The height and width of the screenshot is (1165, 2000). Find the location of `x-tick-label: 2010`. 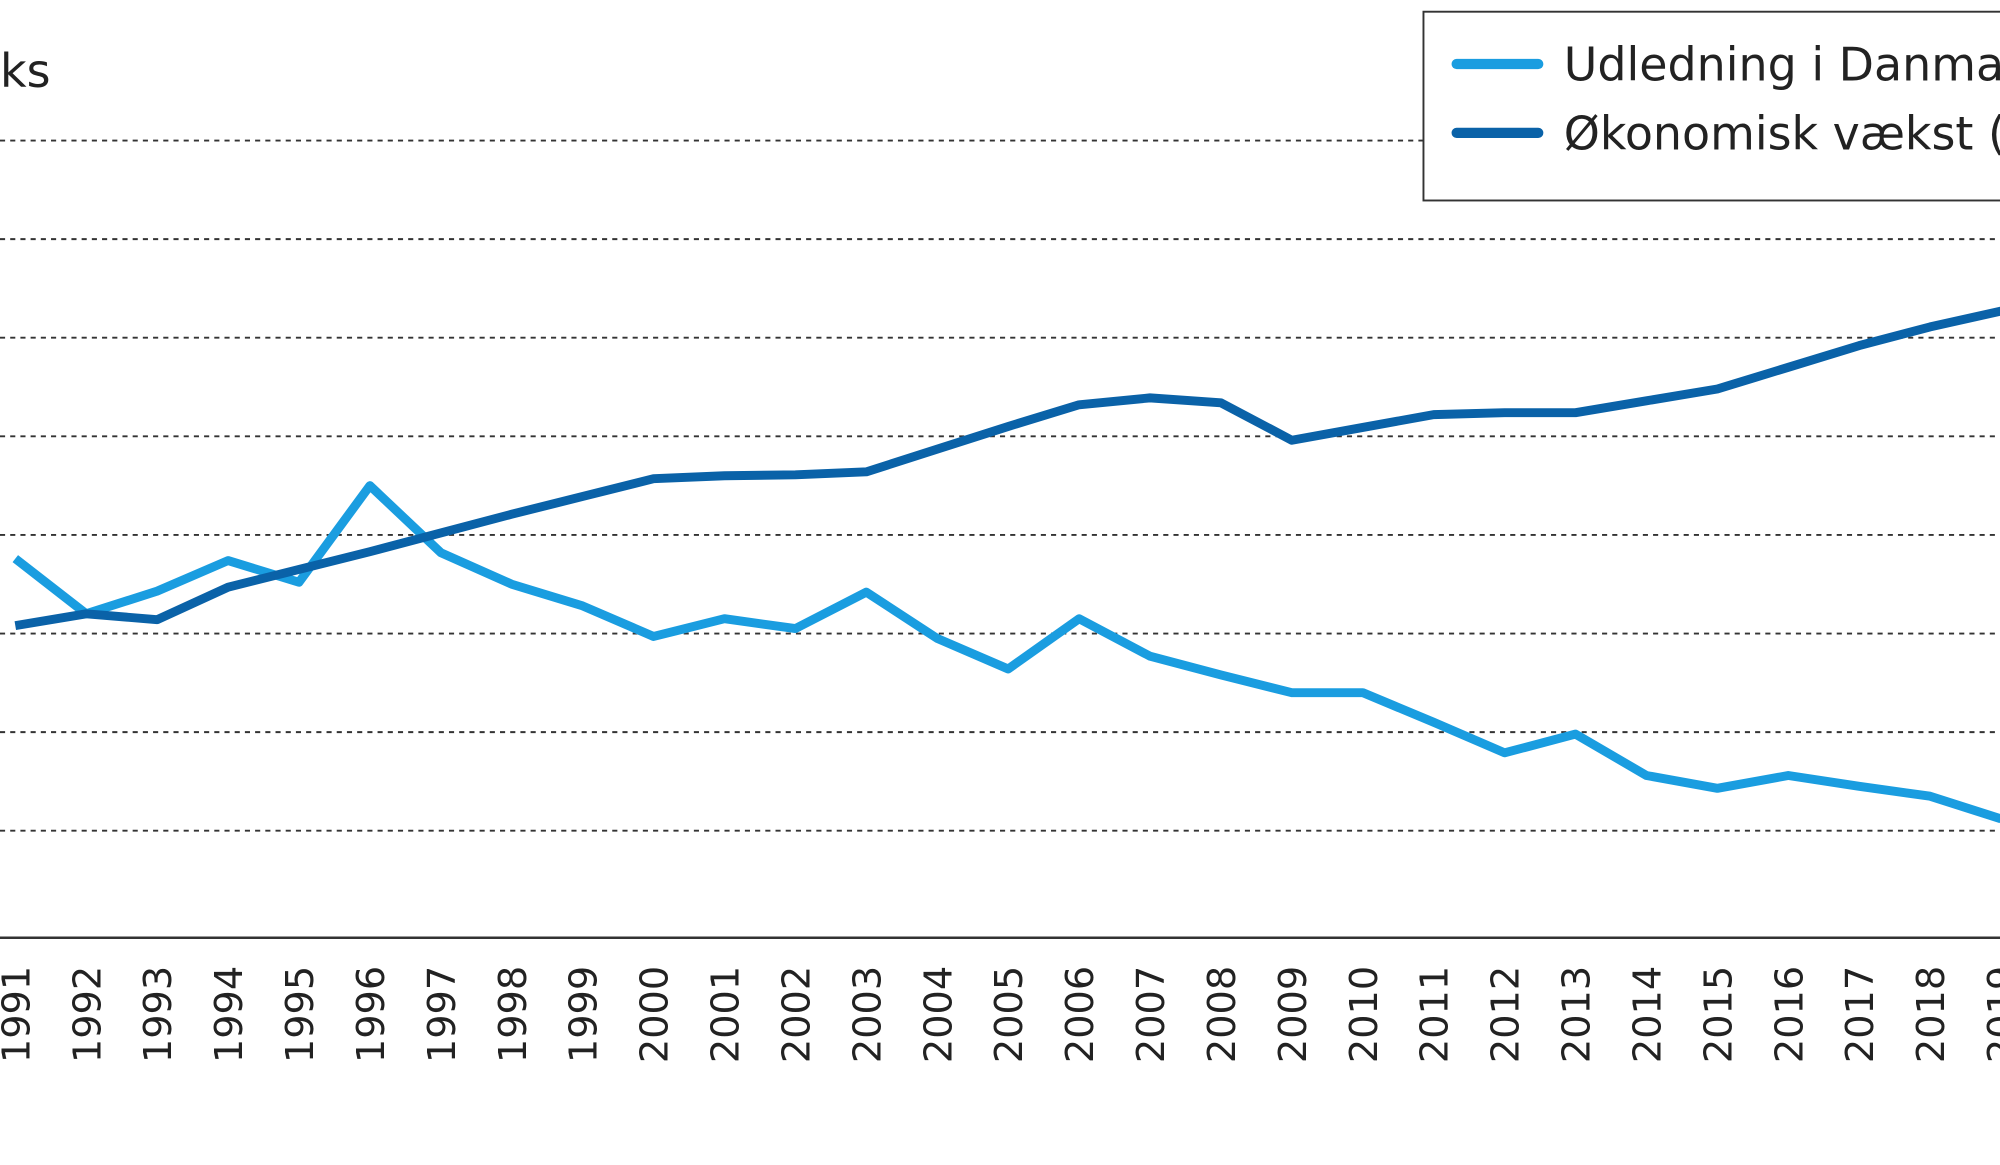

x-tick-label: 2010 is located at coordinates (1364, 1014).